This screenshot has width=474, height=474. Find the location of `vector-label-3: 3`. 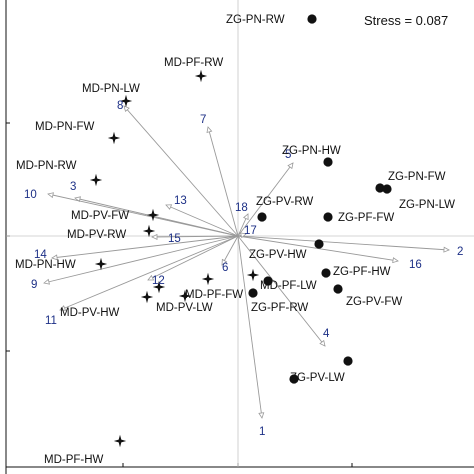

vector-label-3: 3 is located at coordinates (73, 187).